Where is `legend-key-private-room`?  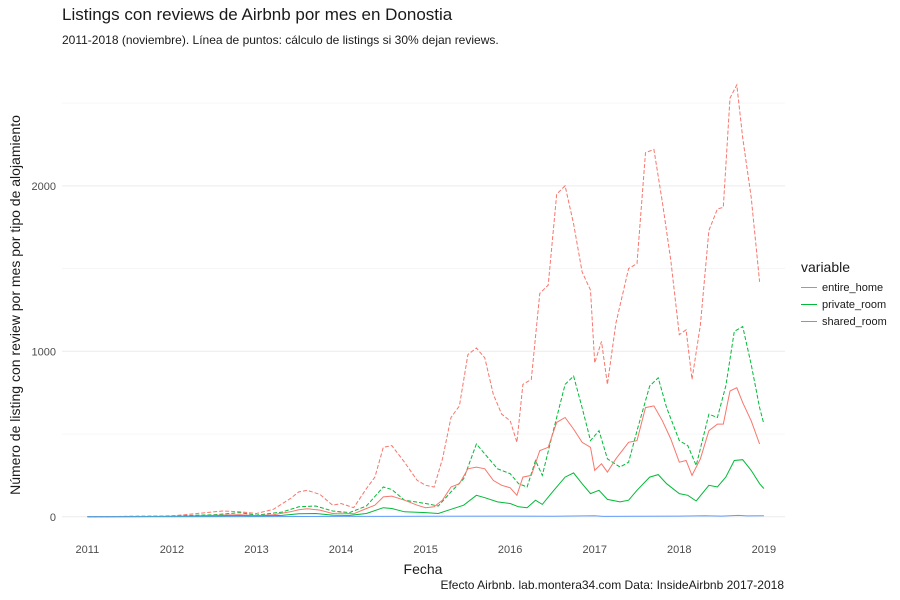
legend-key-private-room is located at coordinates (809, 304).